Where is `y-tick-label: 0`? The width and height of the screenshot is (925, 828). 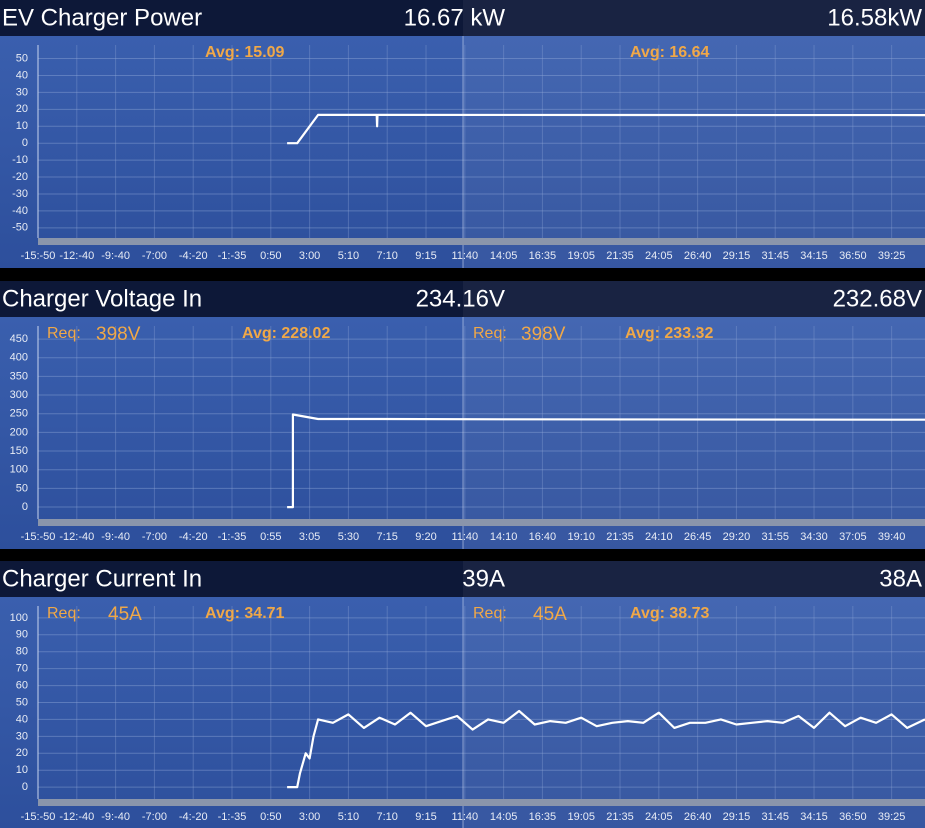
y-tick-label: 0 is located at coordinates (25, 787).